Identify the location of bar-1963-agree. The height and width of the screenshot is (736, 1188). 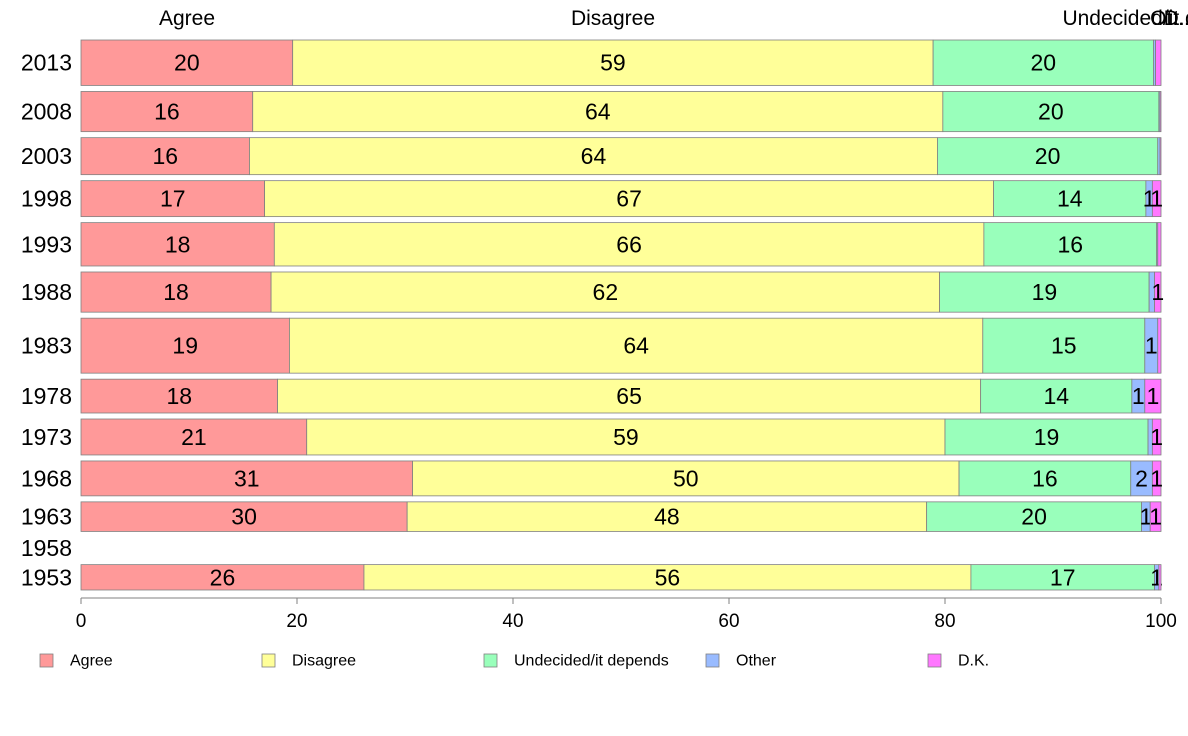
(244, 516).